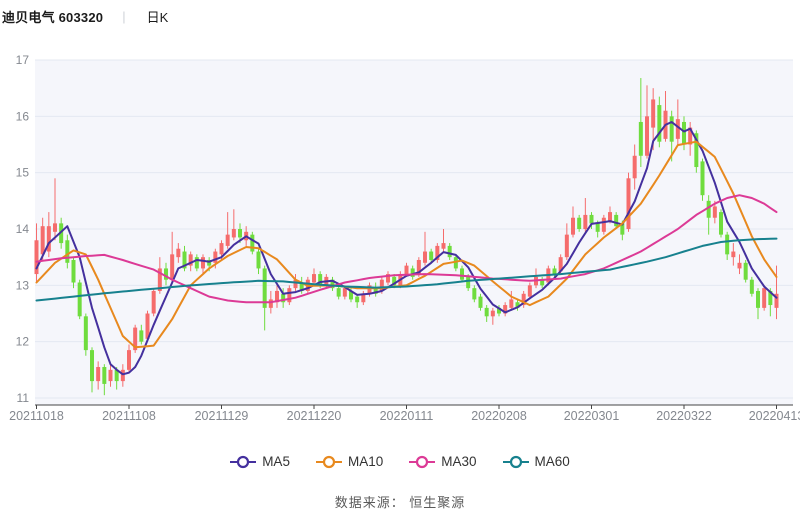 The image size is (800, 517). What do you see at coordinates (222, 416) in the screenshot?
I see `svg-text: 20211129` at bounding box center [222, 416].